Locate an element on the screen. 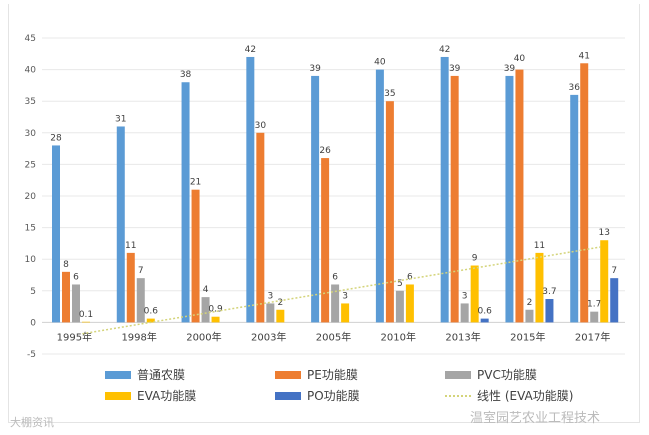  data-label: 36 is located at coordinates (574, 88).